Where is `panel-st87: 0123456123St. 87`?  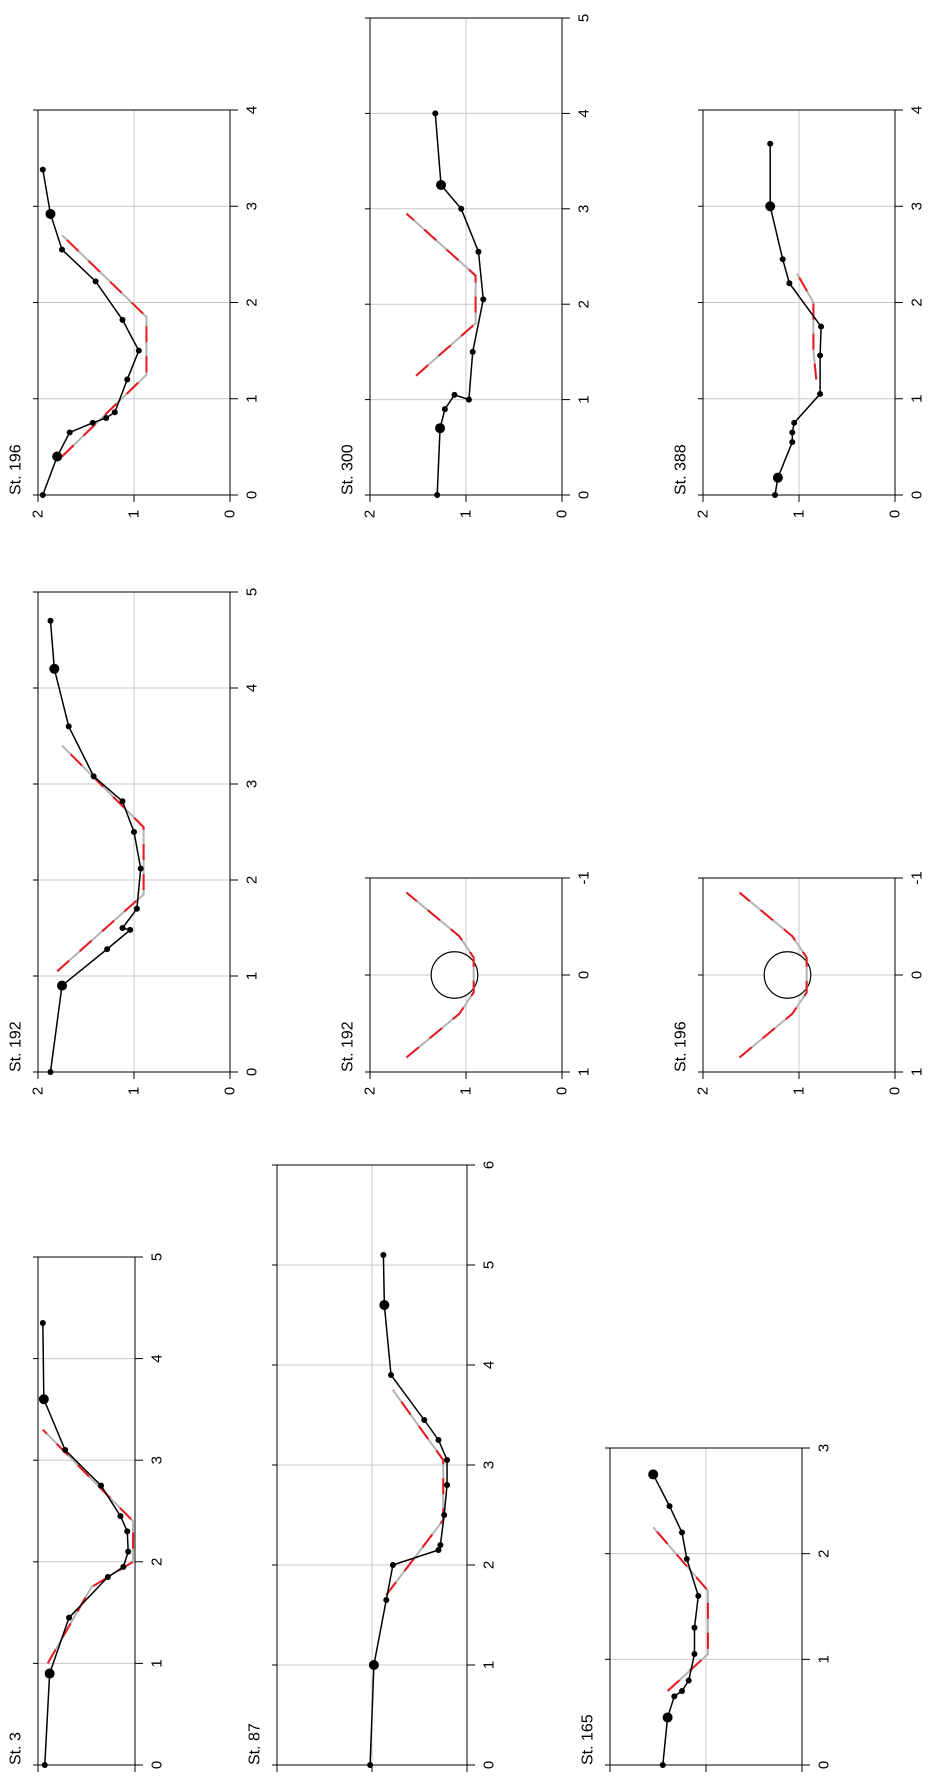 panel-st87: 0123456123St. 87 is located at coordinates (372, 1466).